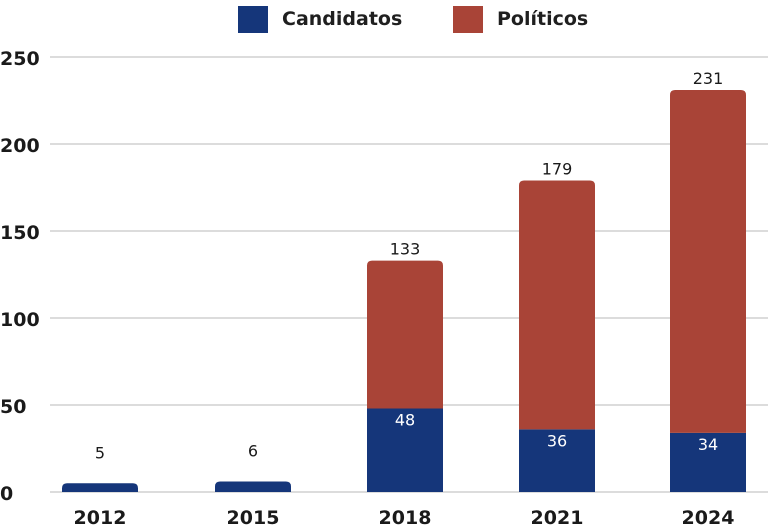 The height and width of the screenshot is (527, 768). What do you see at coordinates (405, 450) in the screenshot?
I see `bar-candidatos-2018` at bounding box center [405, 450].